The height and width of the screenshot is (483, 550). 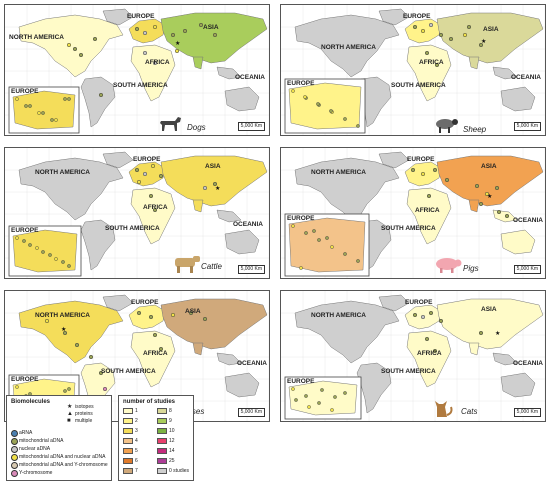 I want to click on studies-label: 12, so click(x=172, y=441).